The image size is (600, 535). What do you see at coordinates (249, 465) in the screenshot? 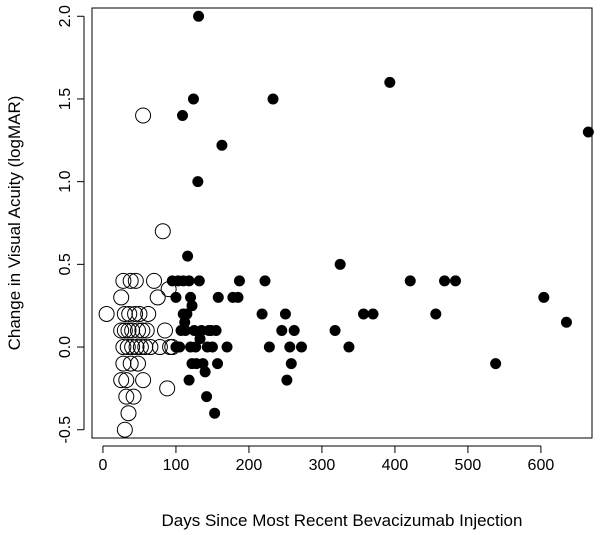
I see `x-tick-label: 200` at bounding box center [249, 465].